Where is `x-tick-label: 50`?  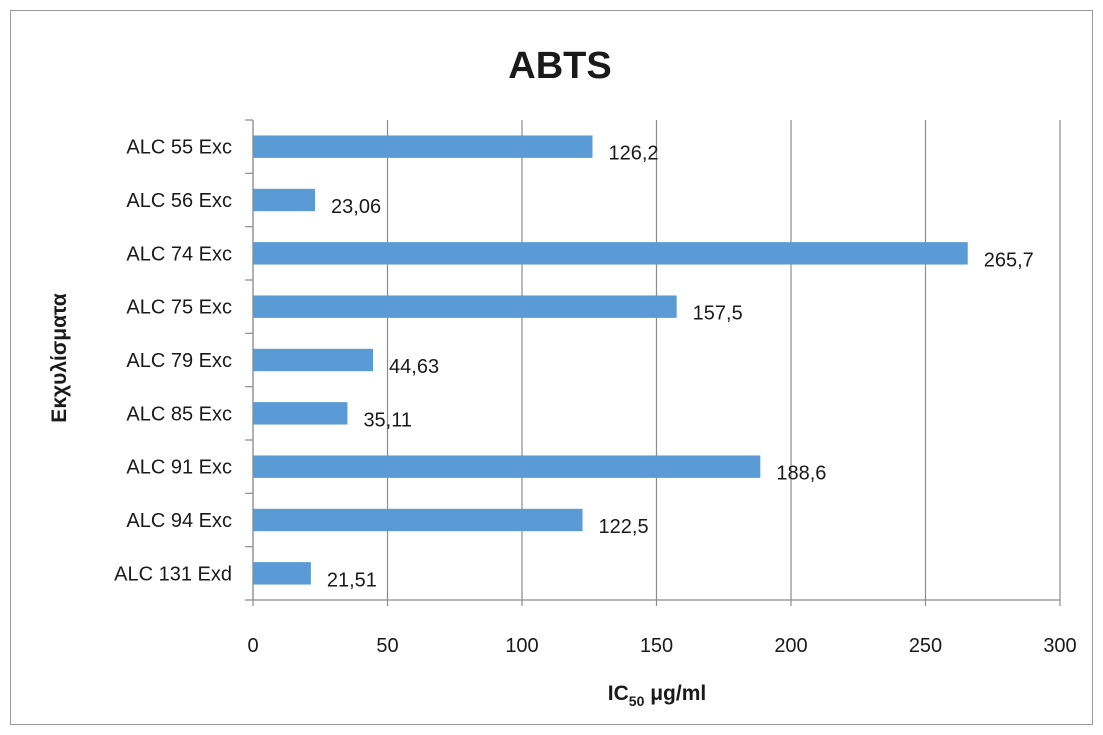 x-tick-label: 50 is located at coordinates (387, 646).